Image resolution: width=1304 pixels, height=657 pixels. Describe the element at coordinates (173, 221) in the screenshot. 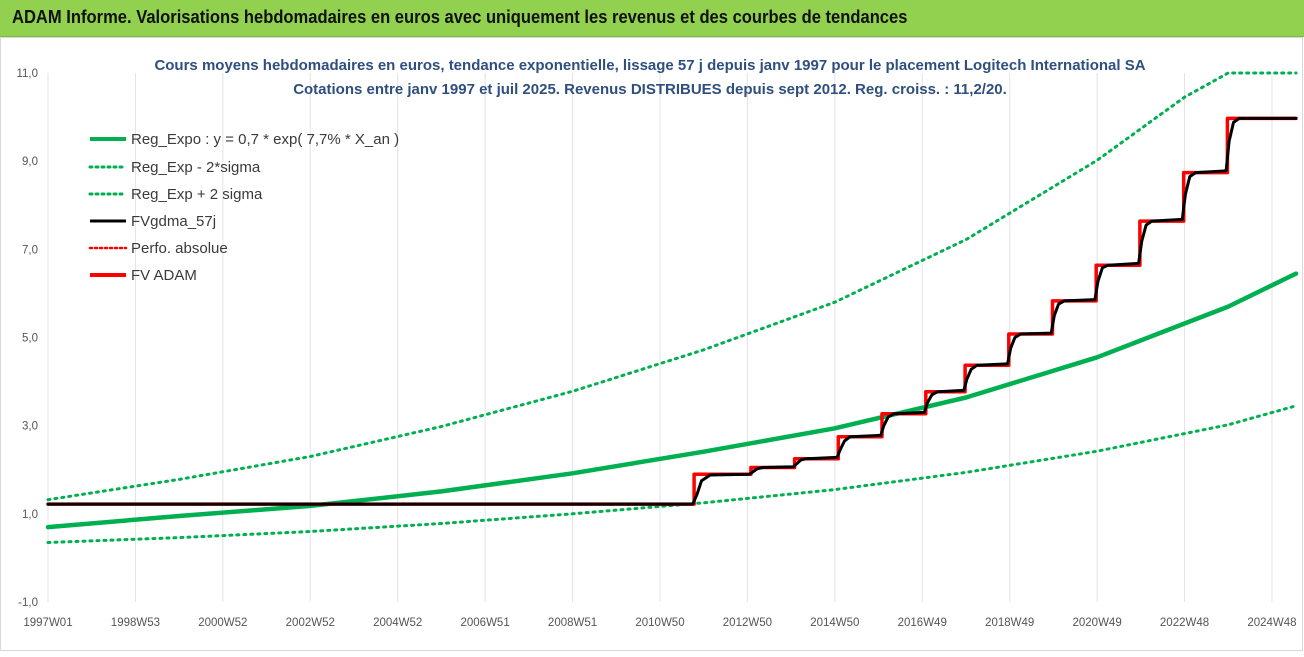

I see `legend-label-fvgdma: FVgdma_57j` at that location.